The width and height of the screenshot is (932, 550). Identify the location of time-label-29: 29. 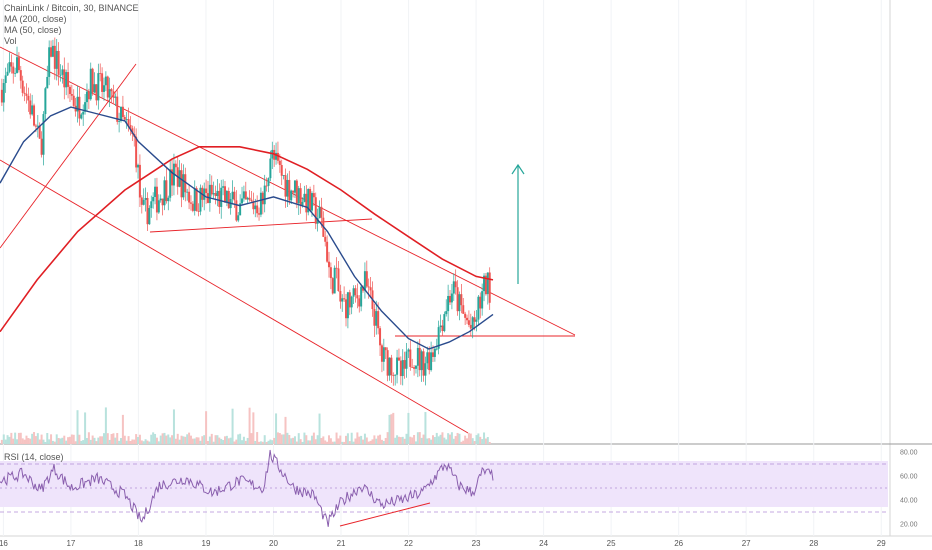
(881, 543).